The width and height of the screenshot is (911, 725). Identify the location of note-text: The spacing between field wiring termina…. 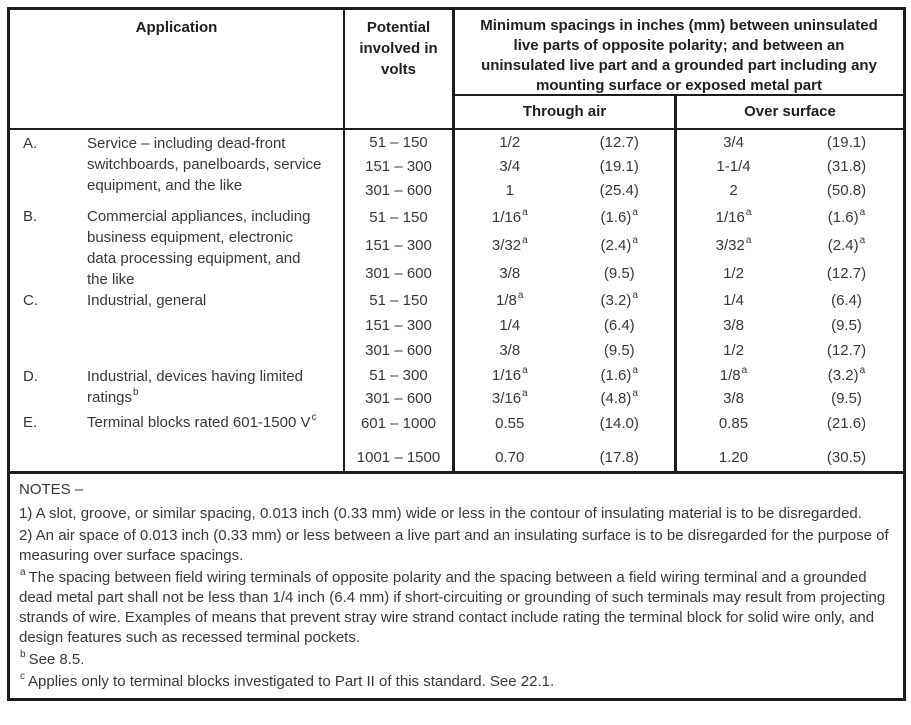
(452, 607).